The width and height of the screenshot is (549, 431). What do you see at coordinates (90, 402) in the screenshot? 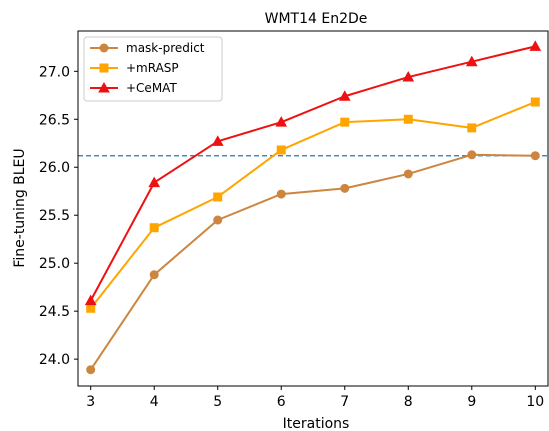
I see `x-tick-label: 3` at bounding box center [90, 402].